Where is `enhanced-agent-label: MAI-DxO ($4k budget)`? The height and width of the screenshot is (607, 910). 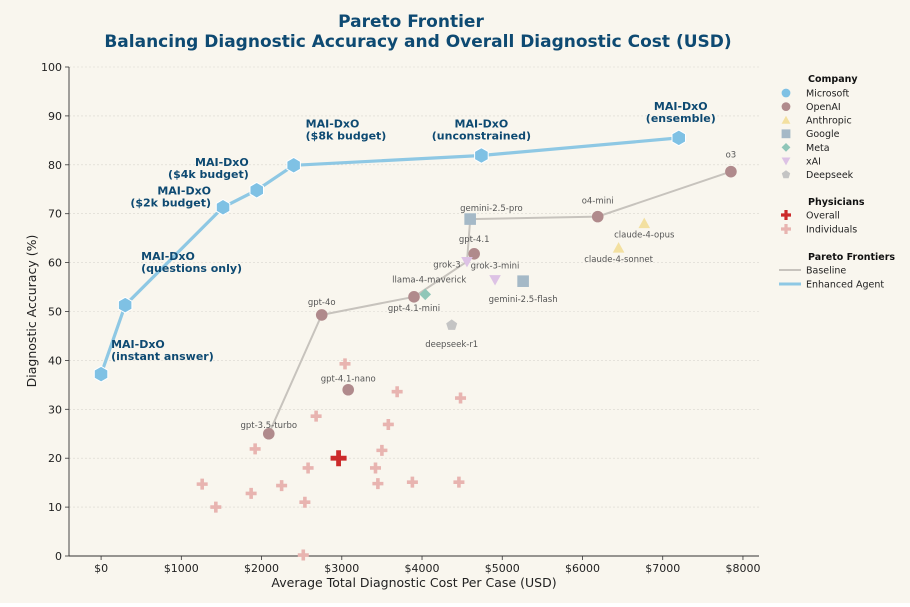 enhanced-agent-label: MAI-DxO ($4k budget) is located at coordinates (208, 168).